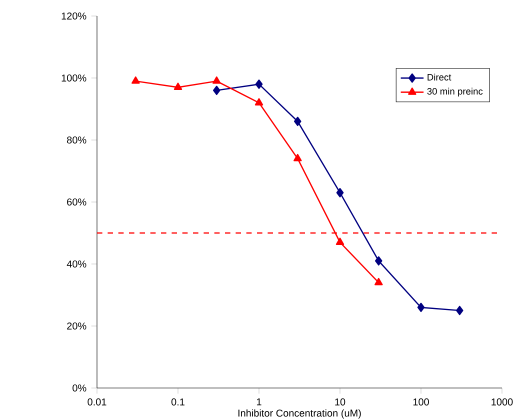 The width and height of the screenshot is (519, 419). I want to click on y-tick-label: 120%, so click(74, 16).